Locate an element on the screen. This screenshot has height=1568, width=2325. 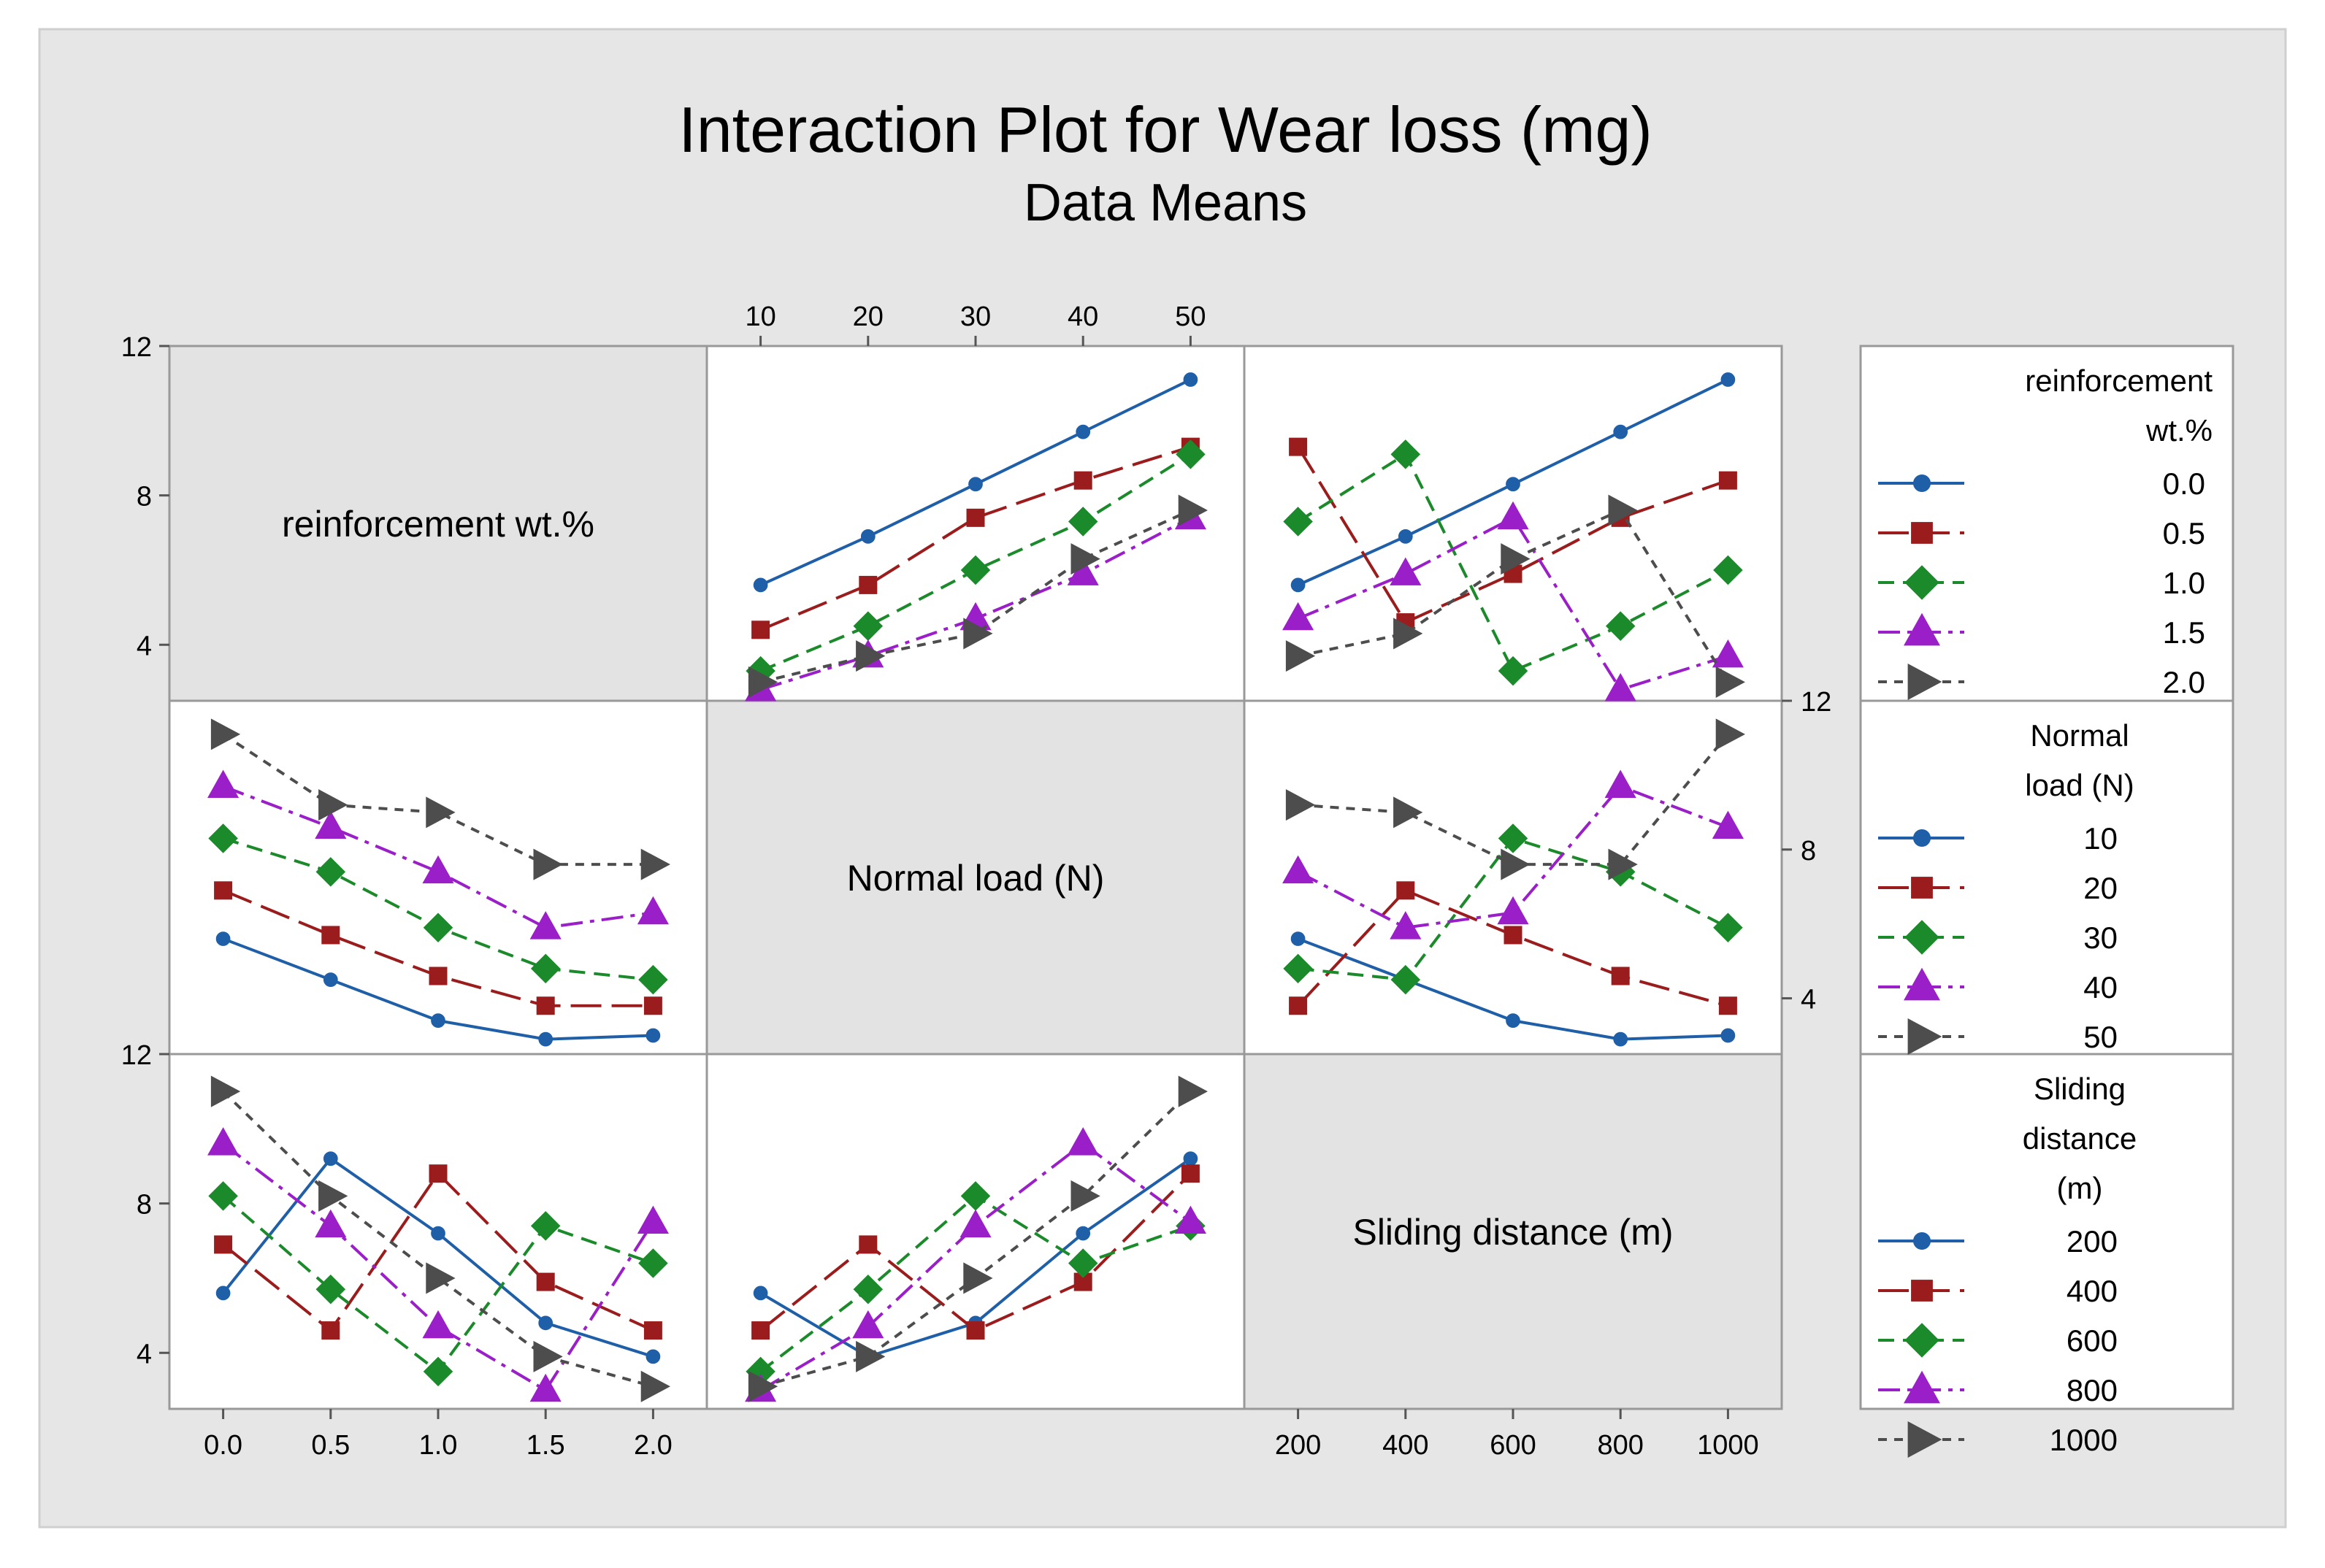
chart-title: Interaction Plot for Wear loss (mg) is located at coordinates (1165, 129).